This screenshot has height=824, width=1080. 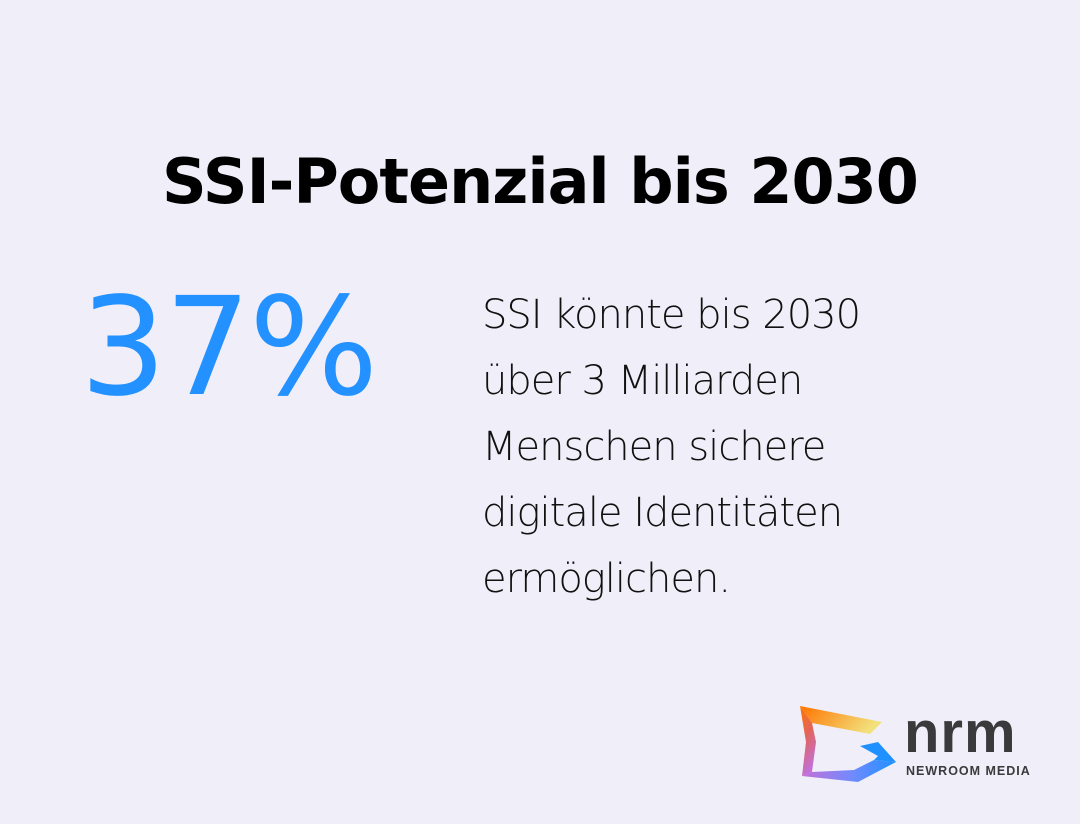 What do you see at coordinates (662, 513) in the screenshot?
I see `stat-description-line: digitale Identitäten` at bounding box center [662, 513].